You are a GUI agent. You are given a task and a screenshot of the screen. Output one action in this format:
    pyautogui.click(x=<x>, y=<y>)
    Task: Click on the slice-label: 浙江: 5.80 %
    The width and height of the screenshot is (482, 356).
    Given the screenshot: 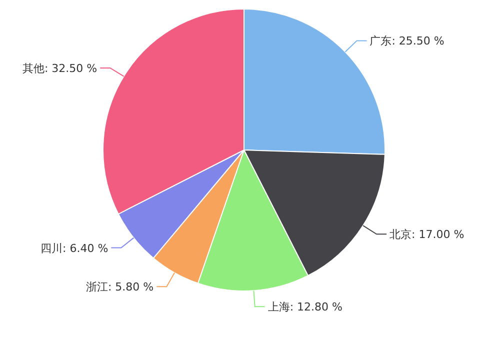 What is the action you would take?
    pyautogui.click(x=120, y=287)
    